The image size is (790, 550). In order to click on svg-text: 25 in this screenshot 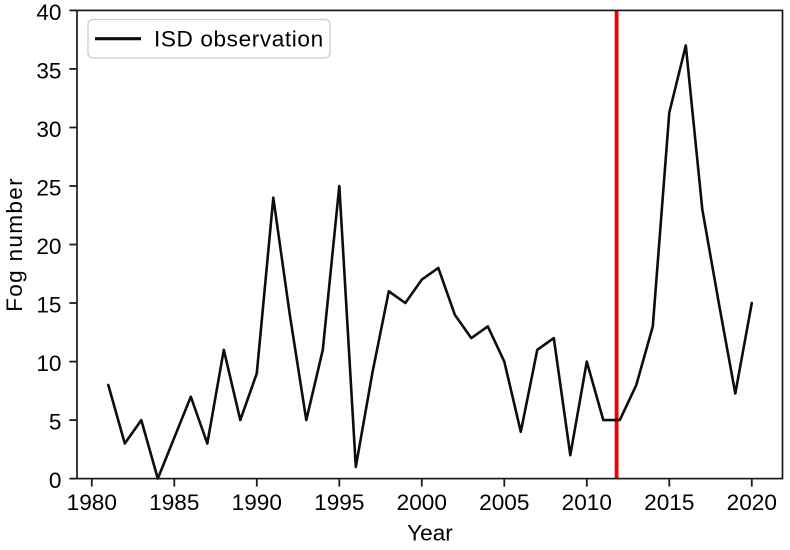, I will do `click(48, 187)`.